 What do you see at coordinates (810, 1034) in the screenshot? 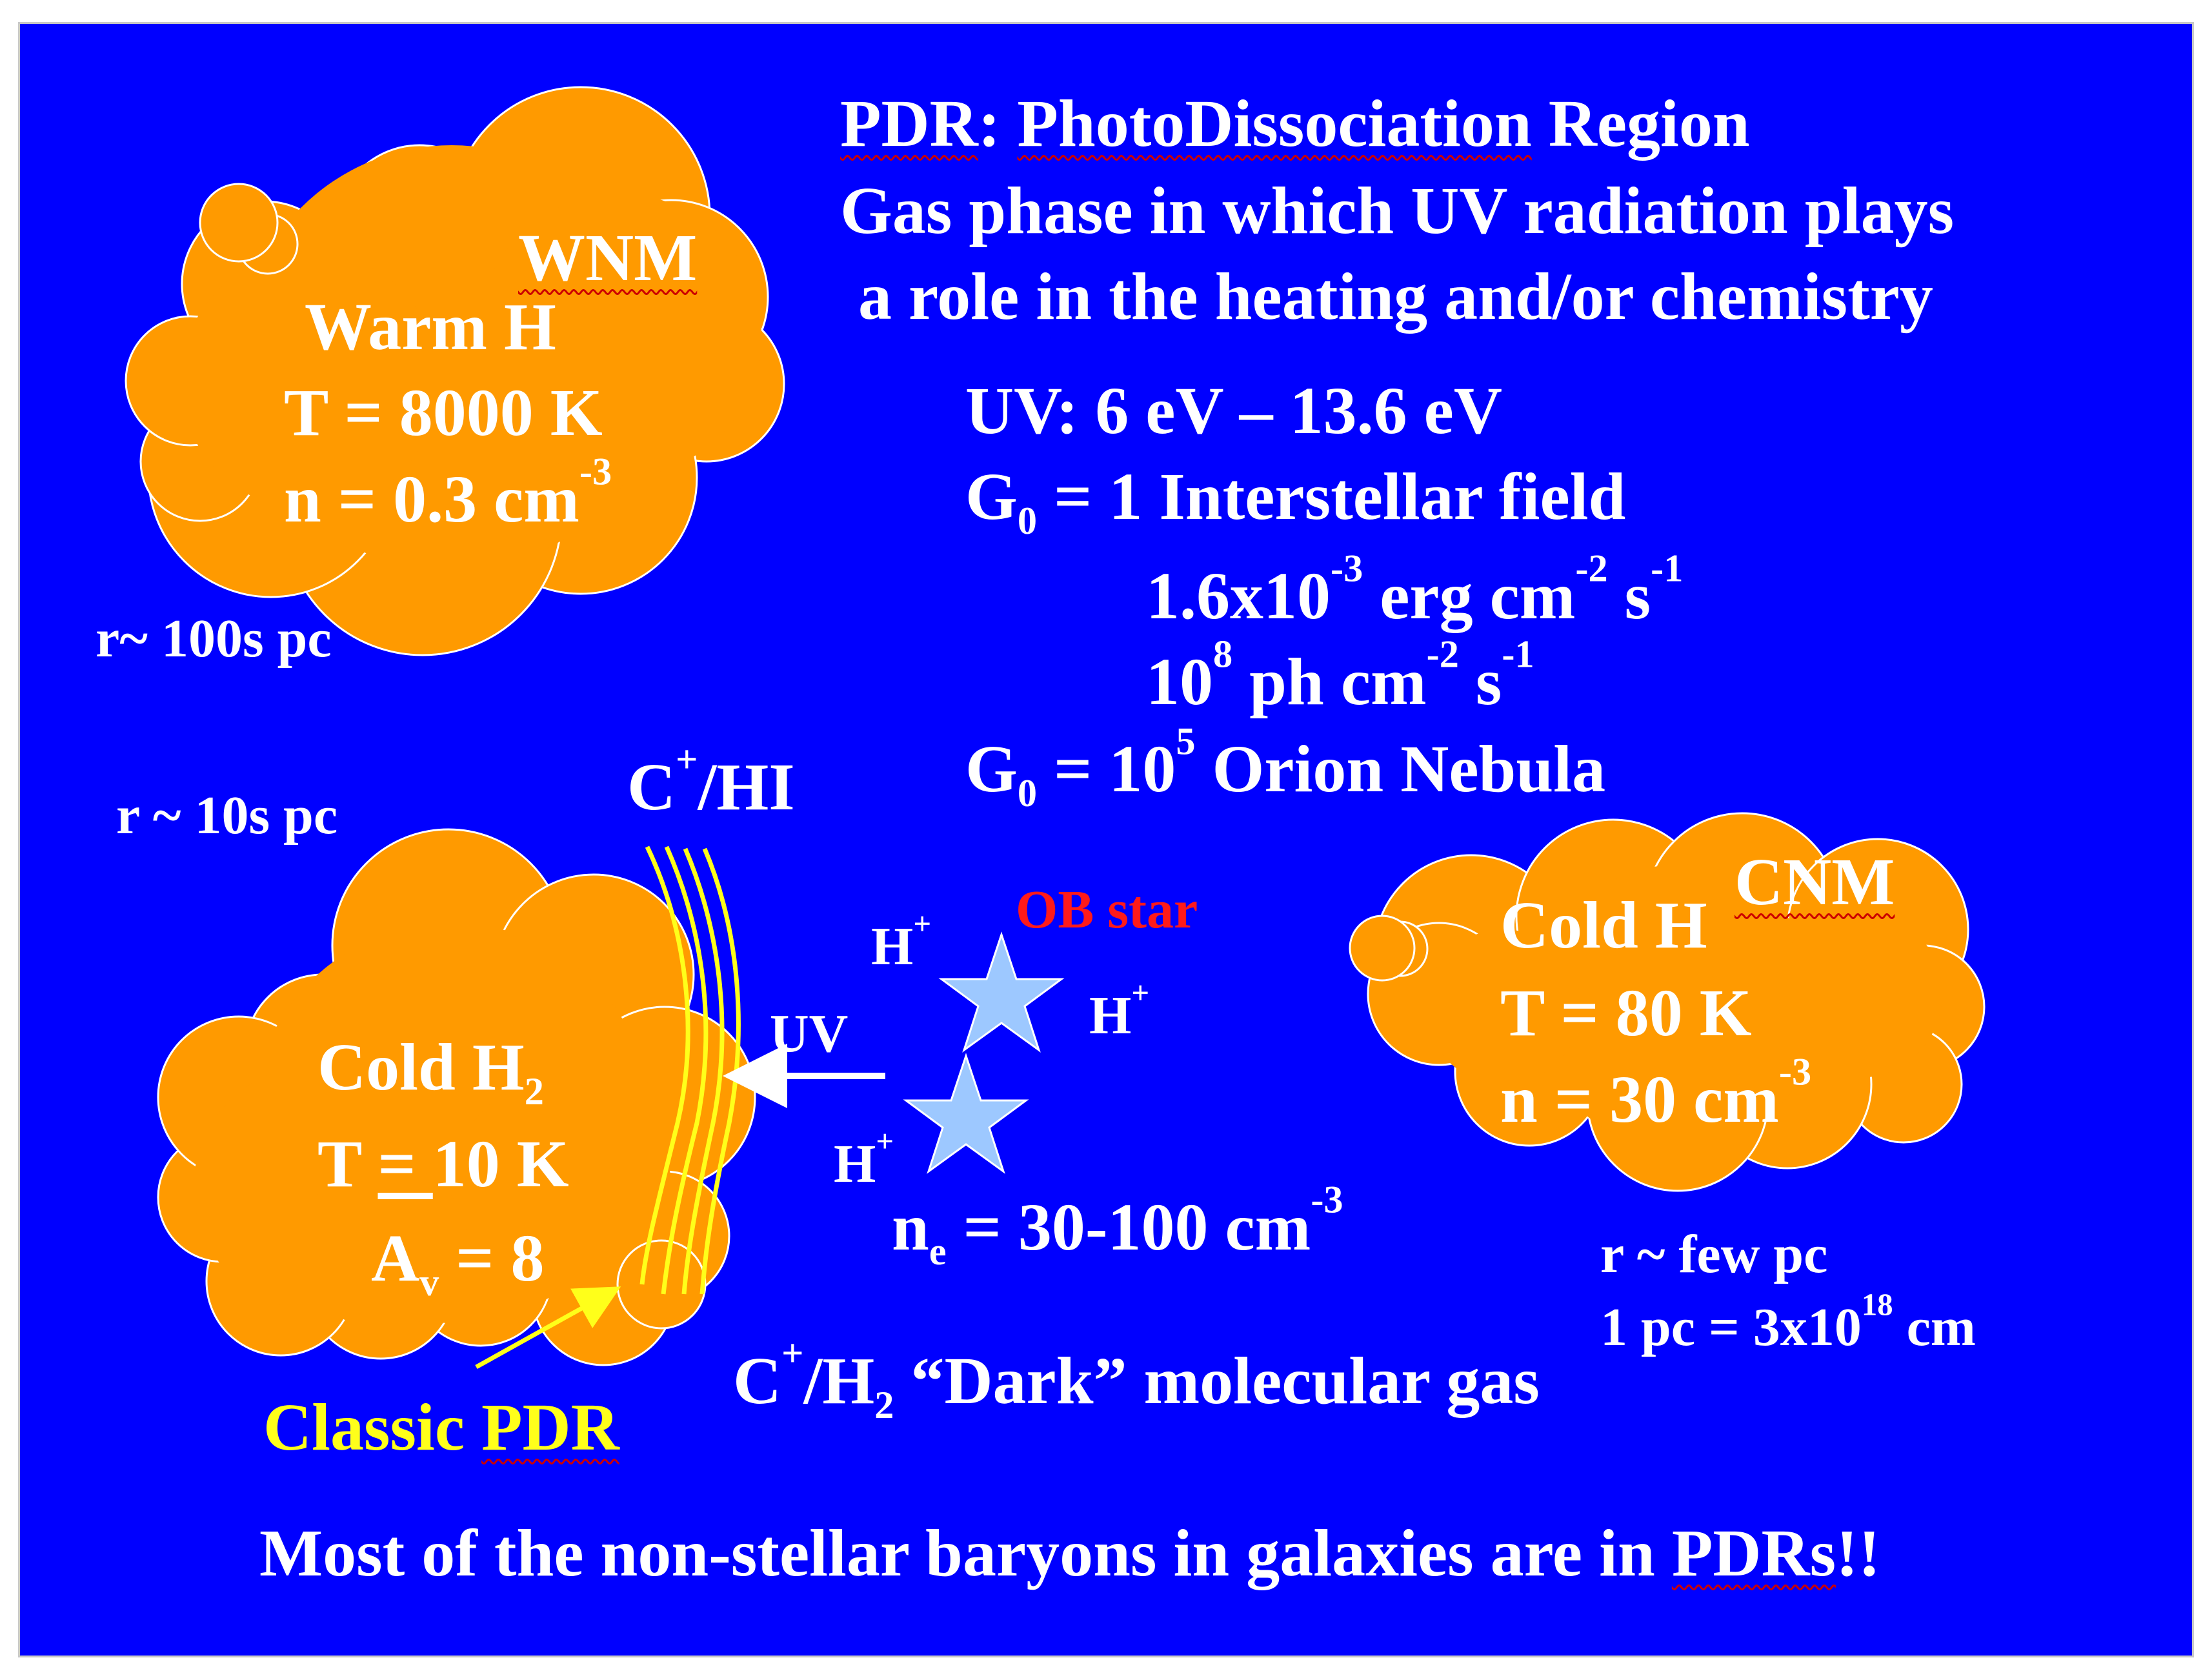
I see `uv-arrow-label: UV` at bounding box center [810, 1034].